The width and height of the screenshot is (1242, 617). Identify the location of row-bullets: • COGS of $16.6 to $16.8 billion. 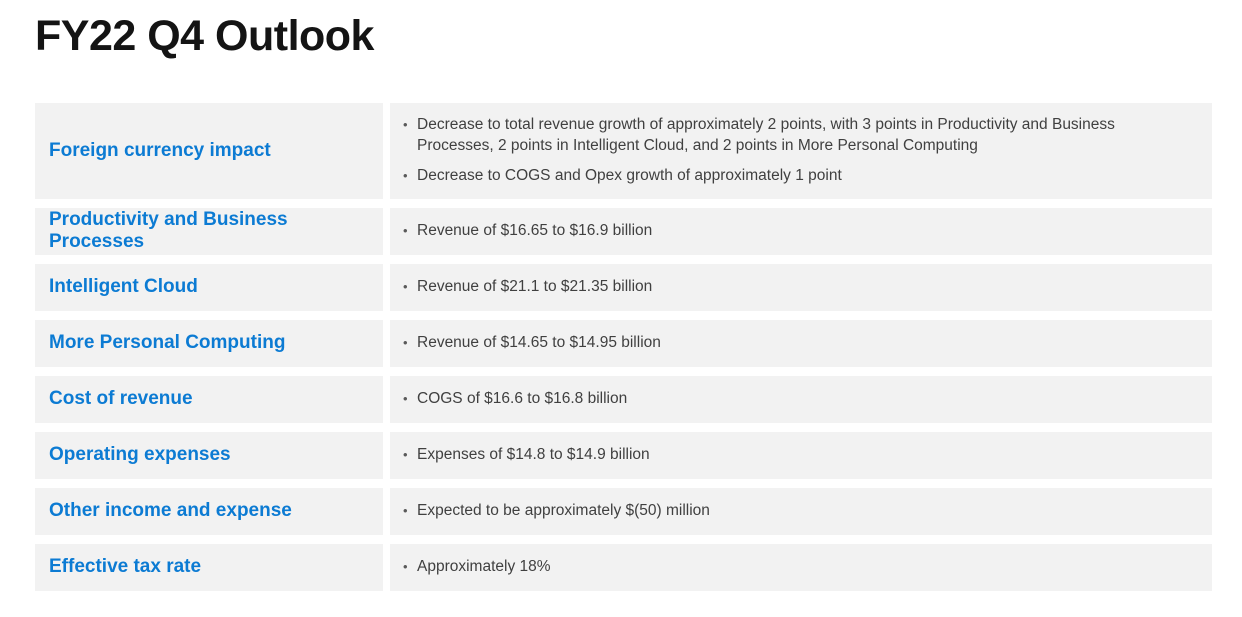
(801, 399).